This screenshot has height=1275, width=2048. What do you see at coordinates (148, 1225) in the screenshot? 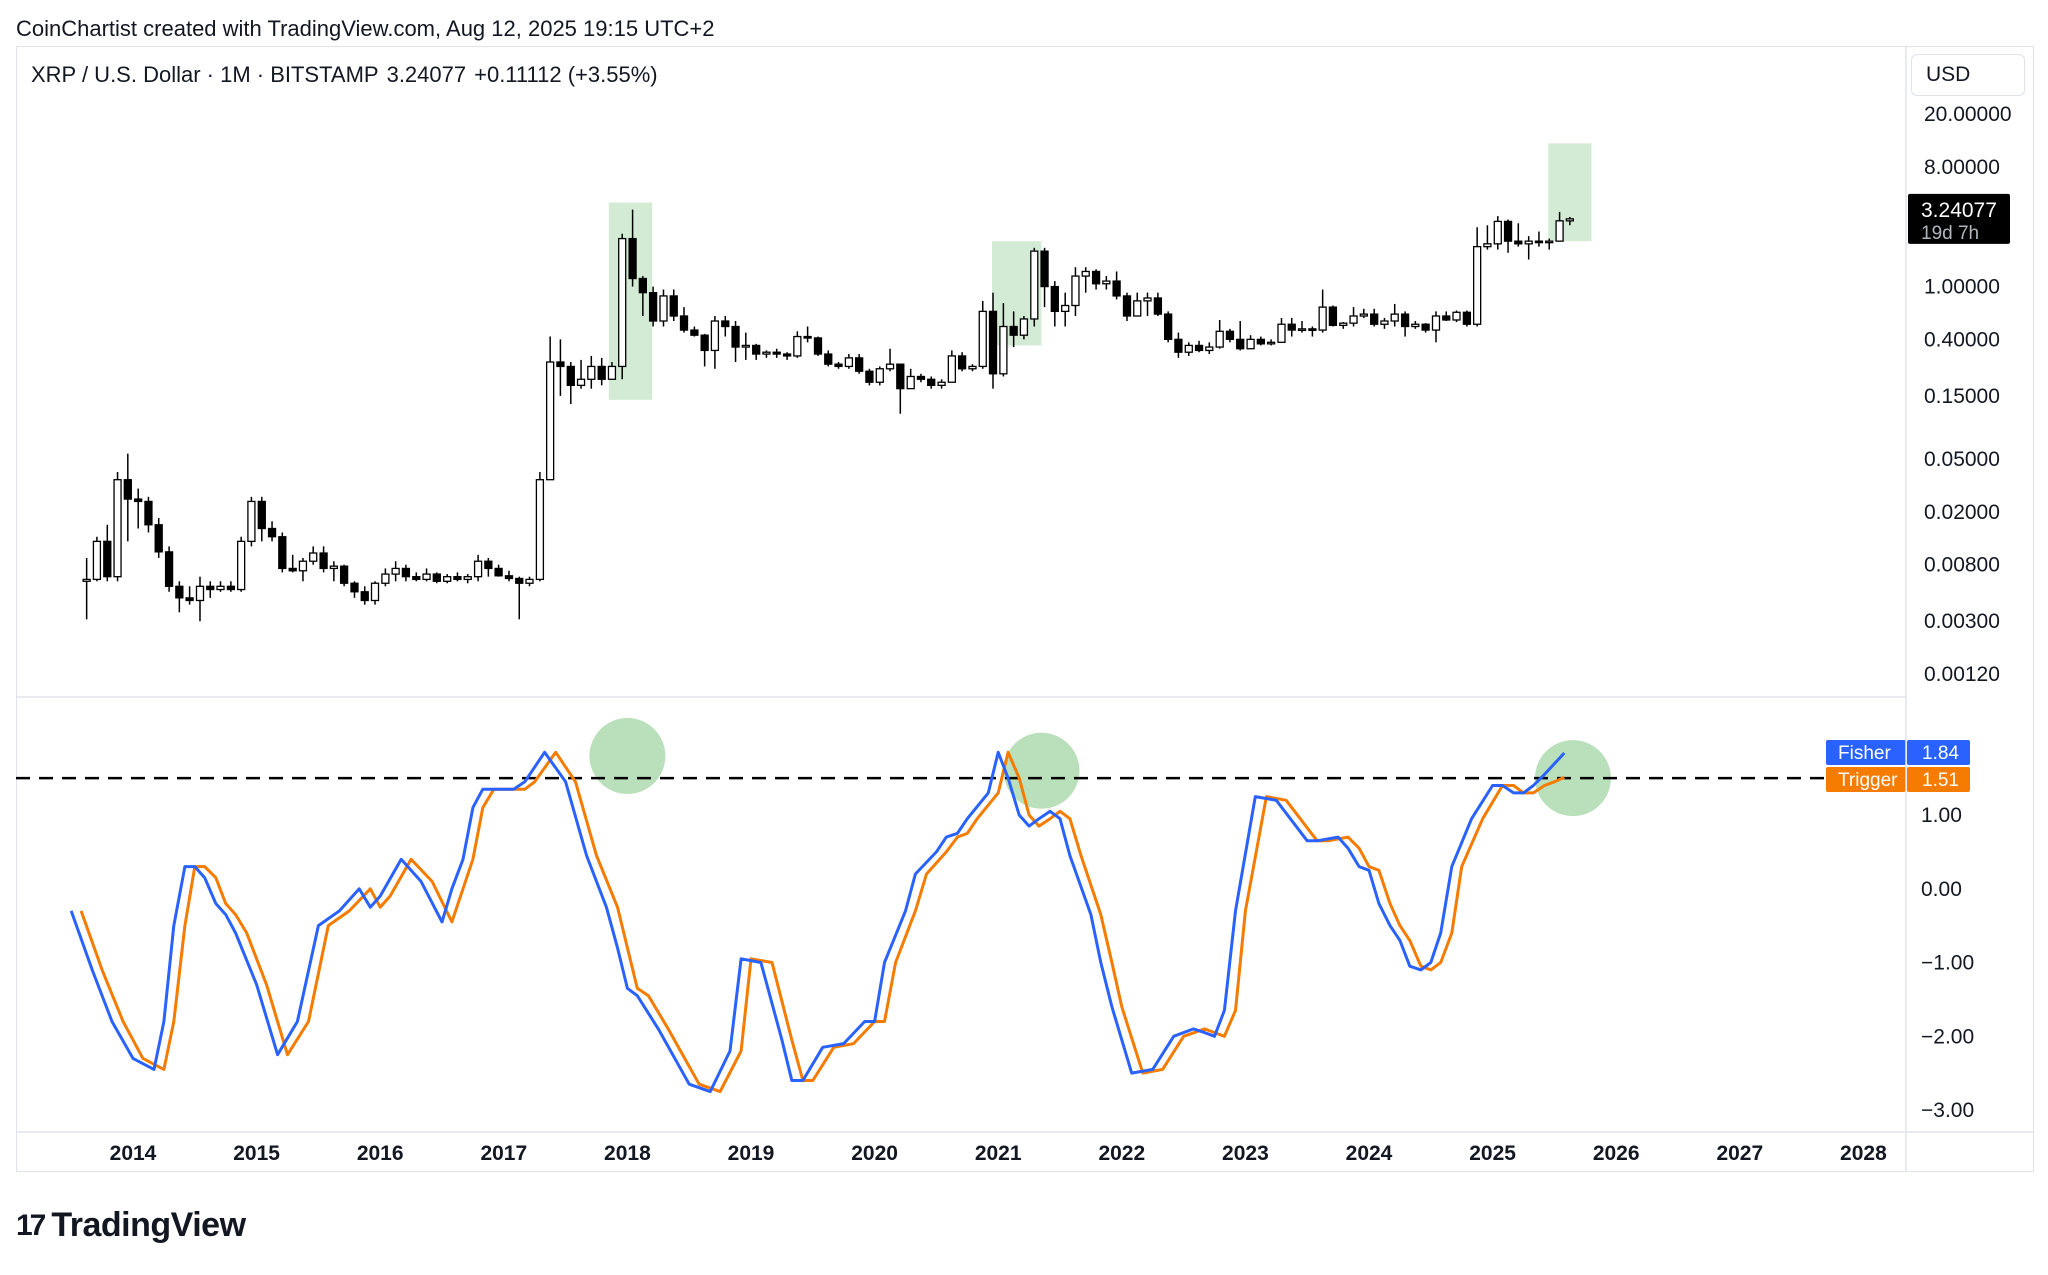
I see `tradingview-logo-text: TradingView` at bounding box center [148, 1225].